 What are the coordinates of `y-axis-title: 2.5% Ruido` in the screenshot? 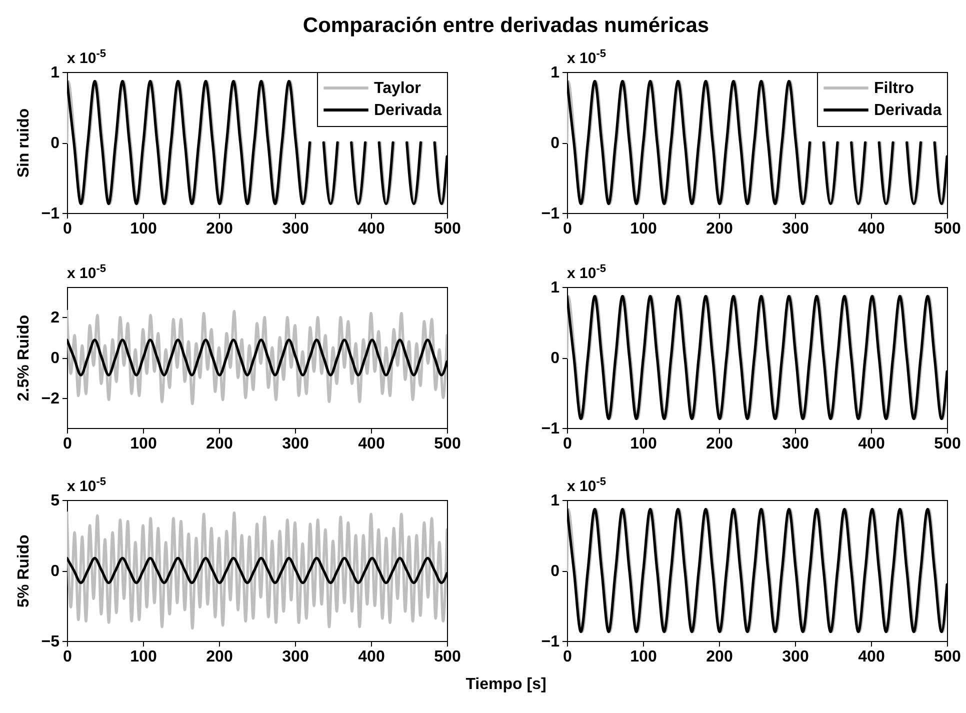 It's located at (23, 358).